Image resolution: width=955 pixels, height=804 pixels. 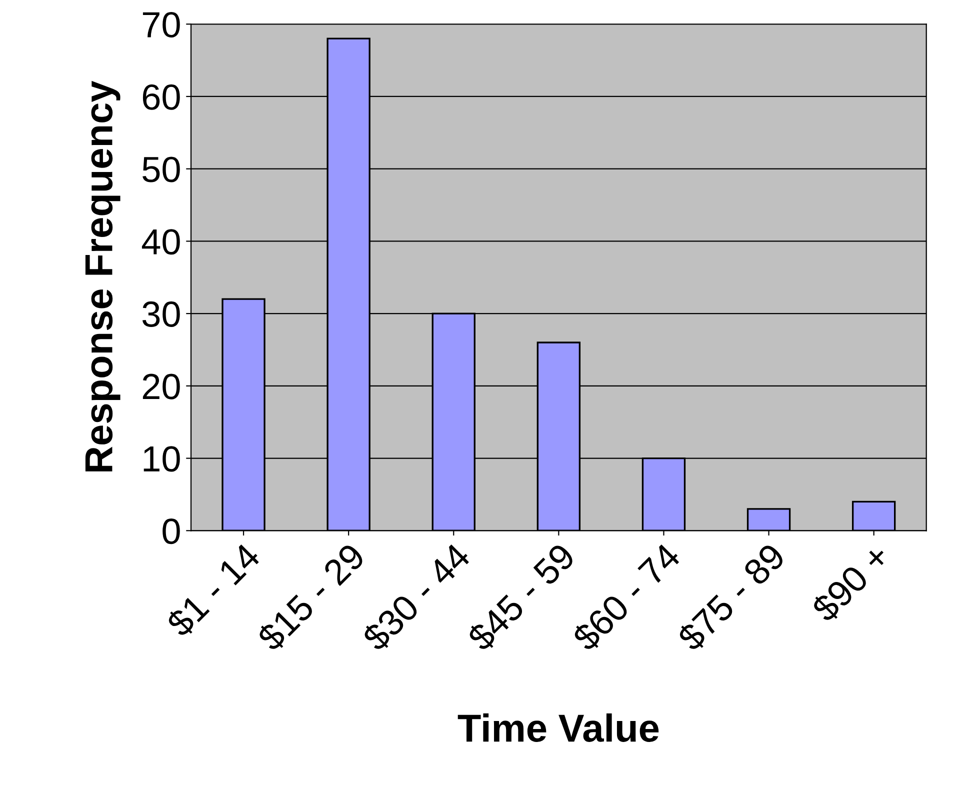 I want to click on y-tick-label: 60, so click(x=161, y=97).